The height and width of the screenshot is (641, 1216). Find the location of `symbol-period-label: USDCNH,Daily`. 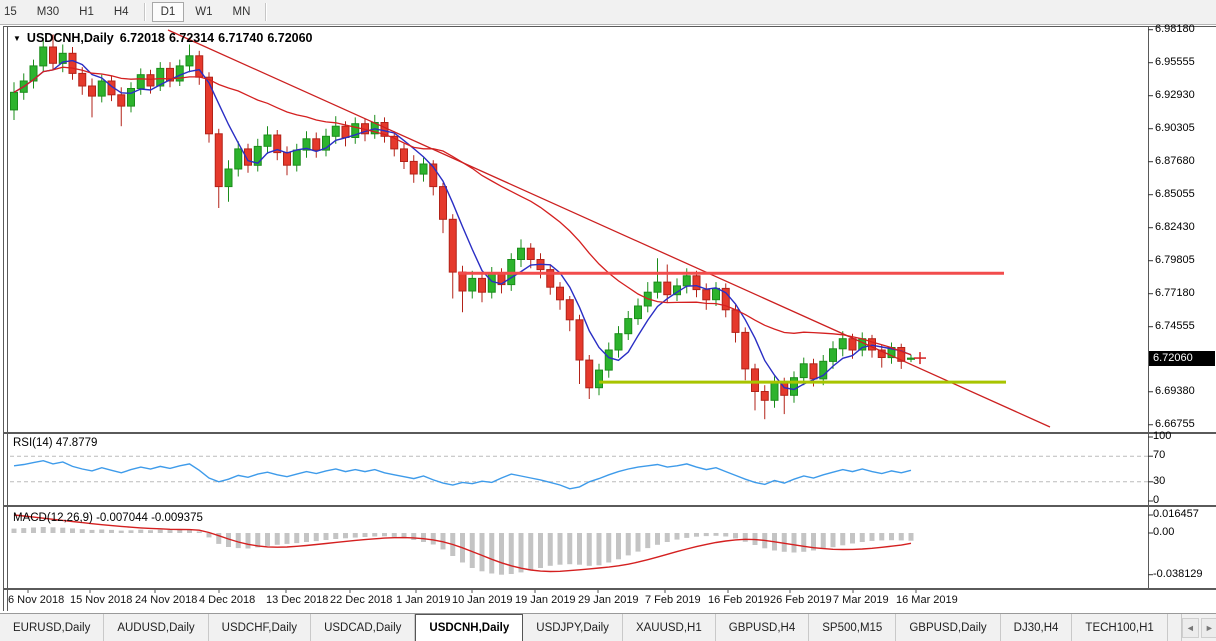

symbol-period-label: USDCNH,Daily is located at coordinates (70, 38).